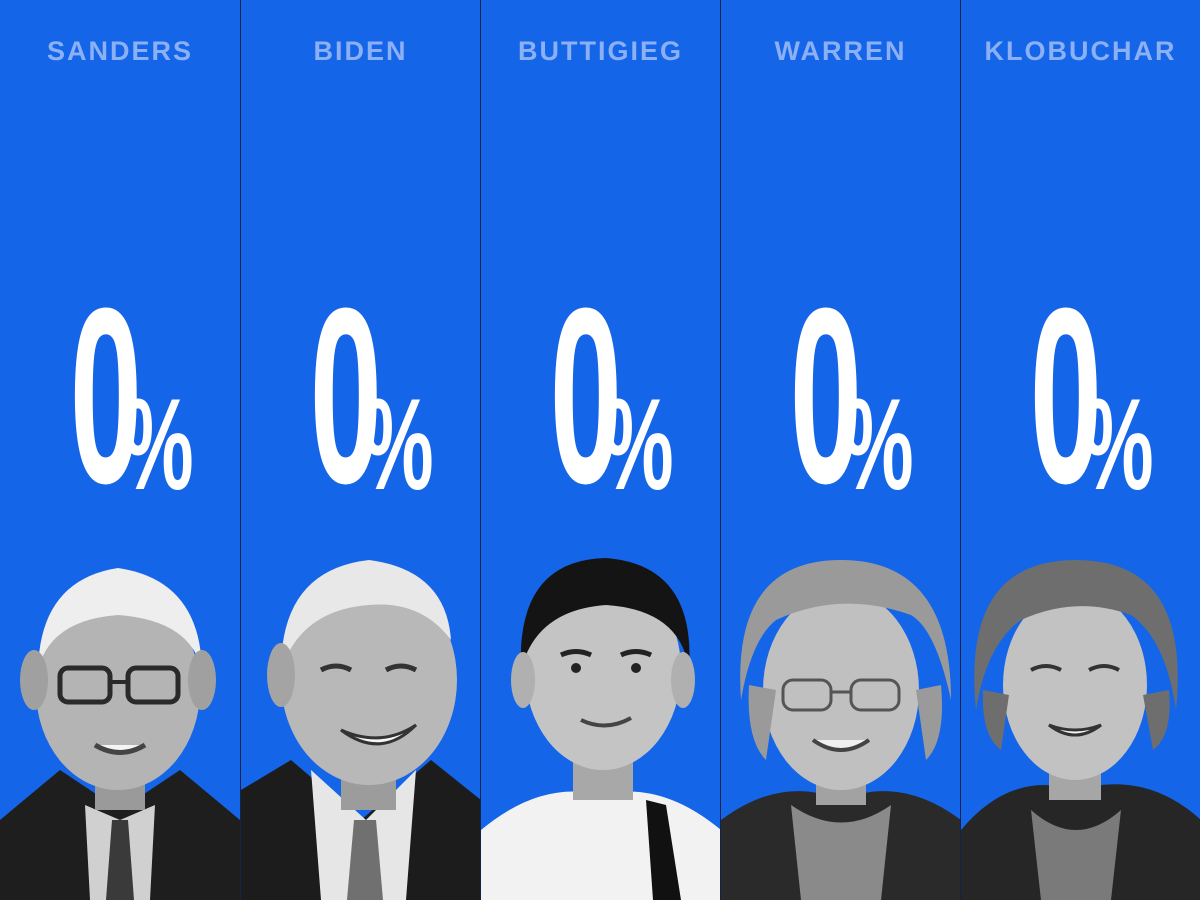  What do you see at coordinates (120, 710) in the screenshot?
I see `candidate-portrait-sanders` at bounding box center [120, 710].